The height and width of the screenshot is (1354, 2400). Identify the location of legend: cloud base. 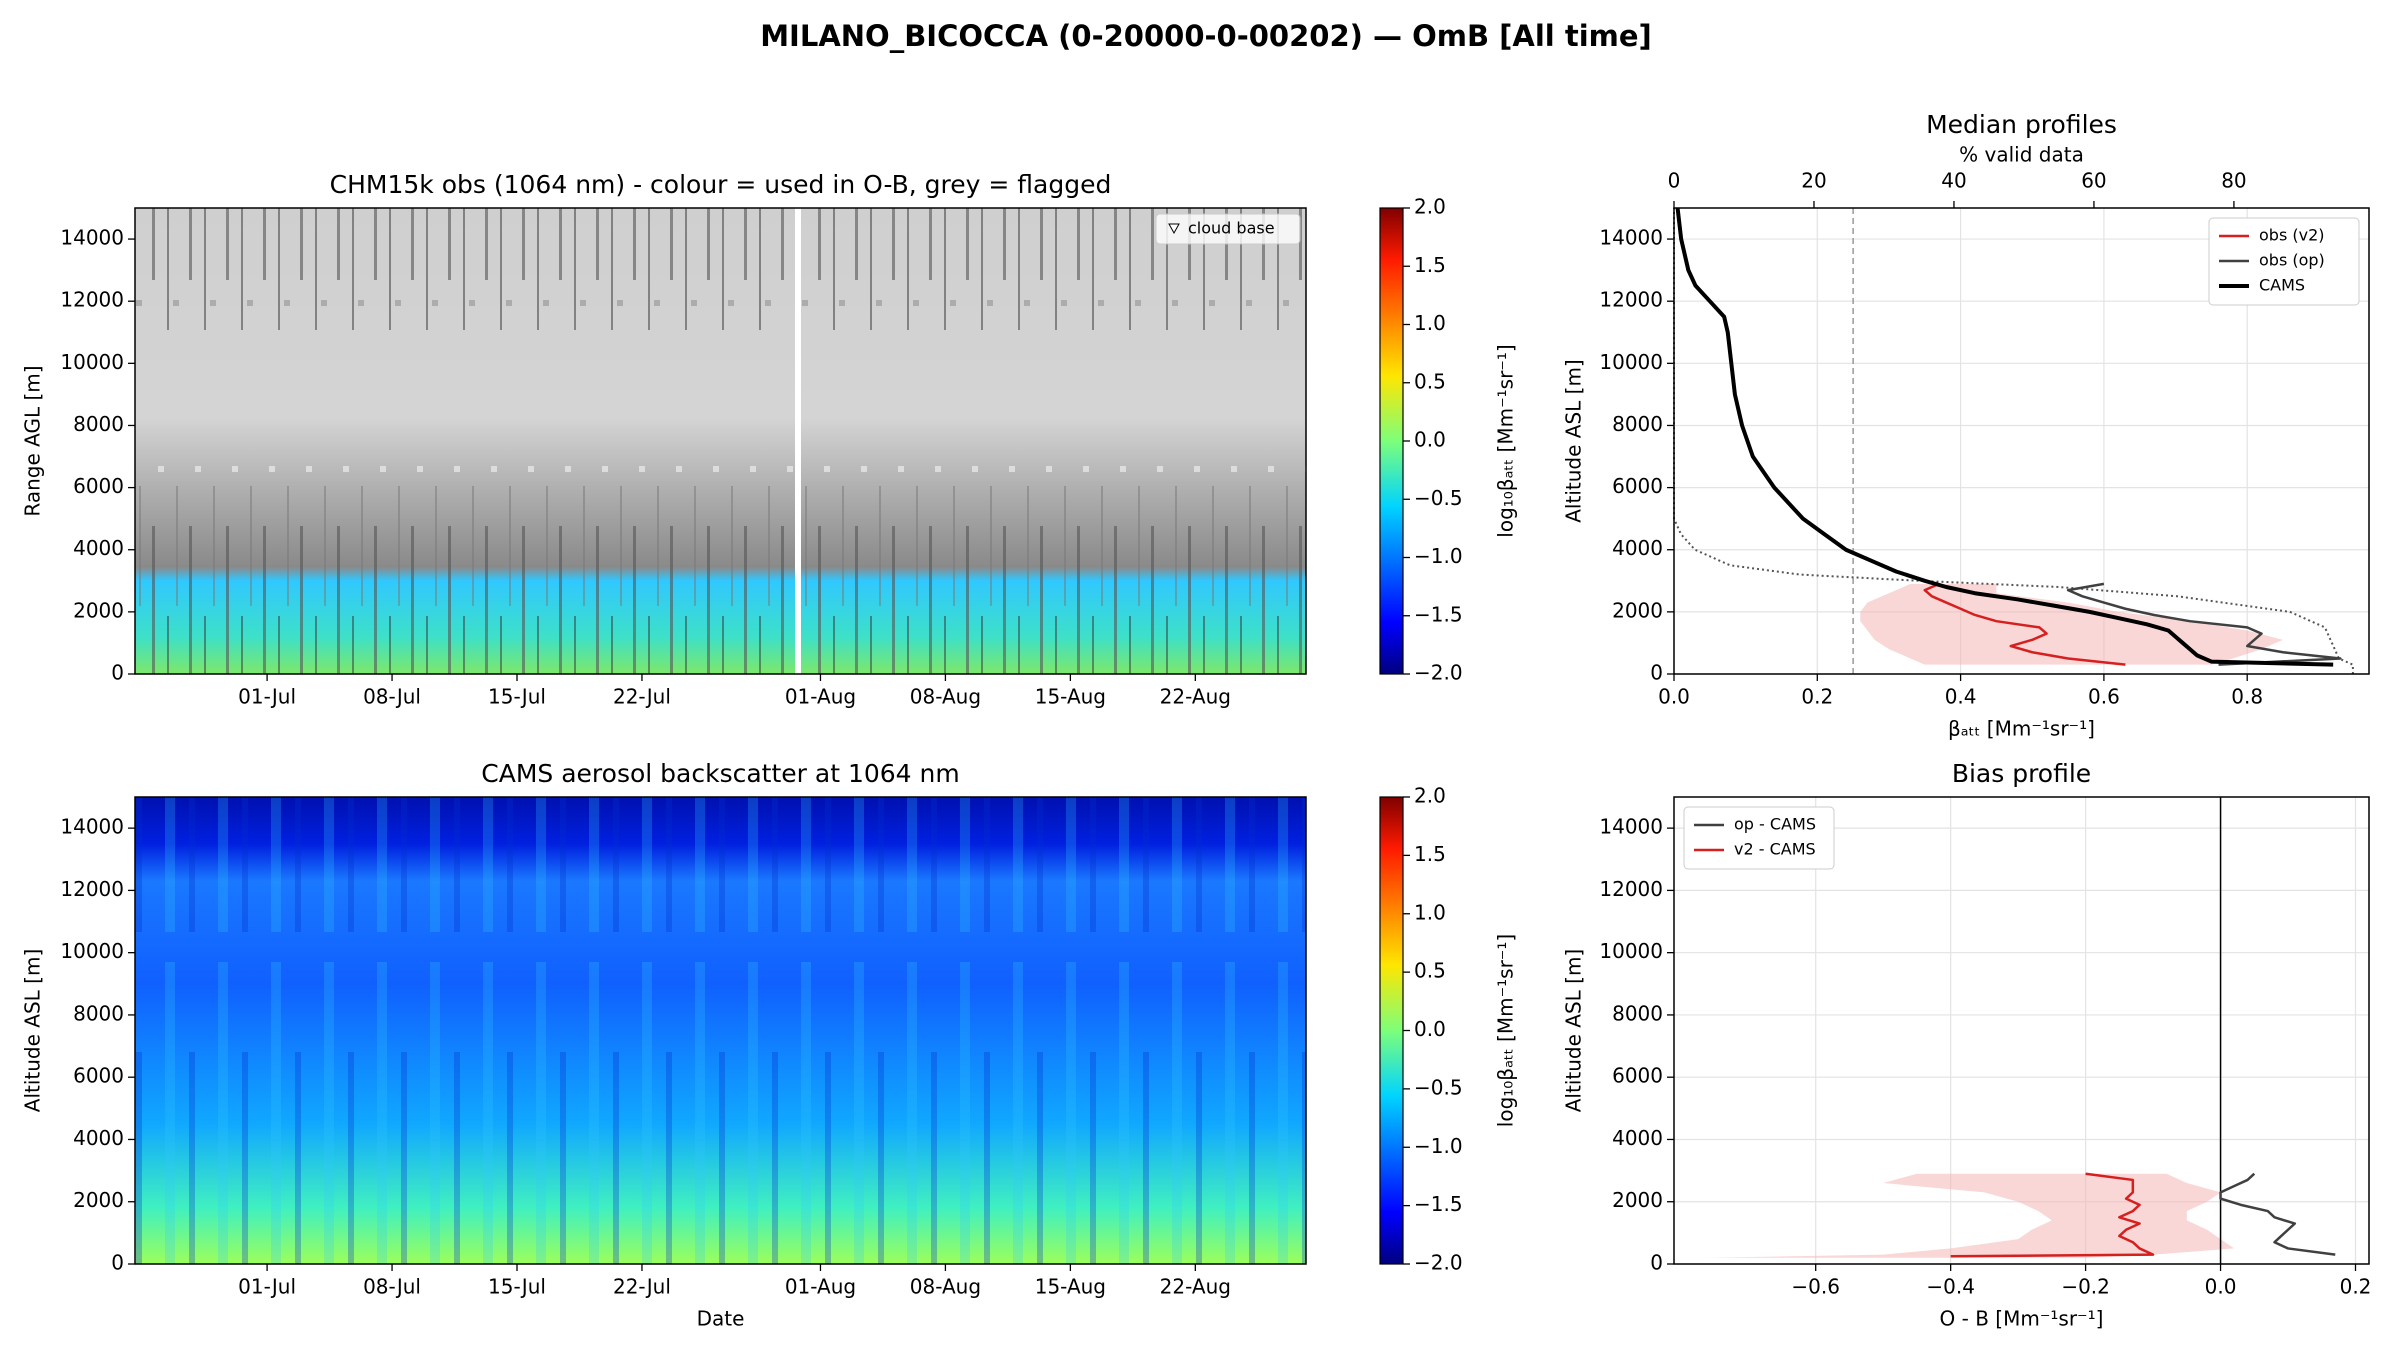
(1228, 229).